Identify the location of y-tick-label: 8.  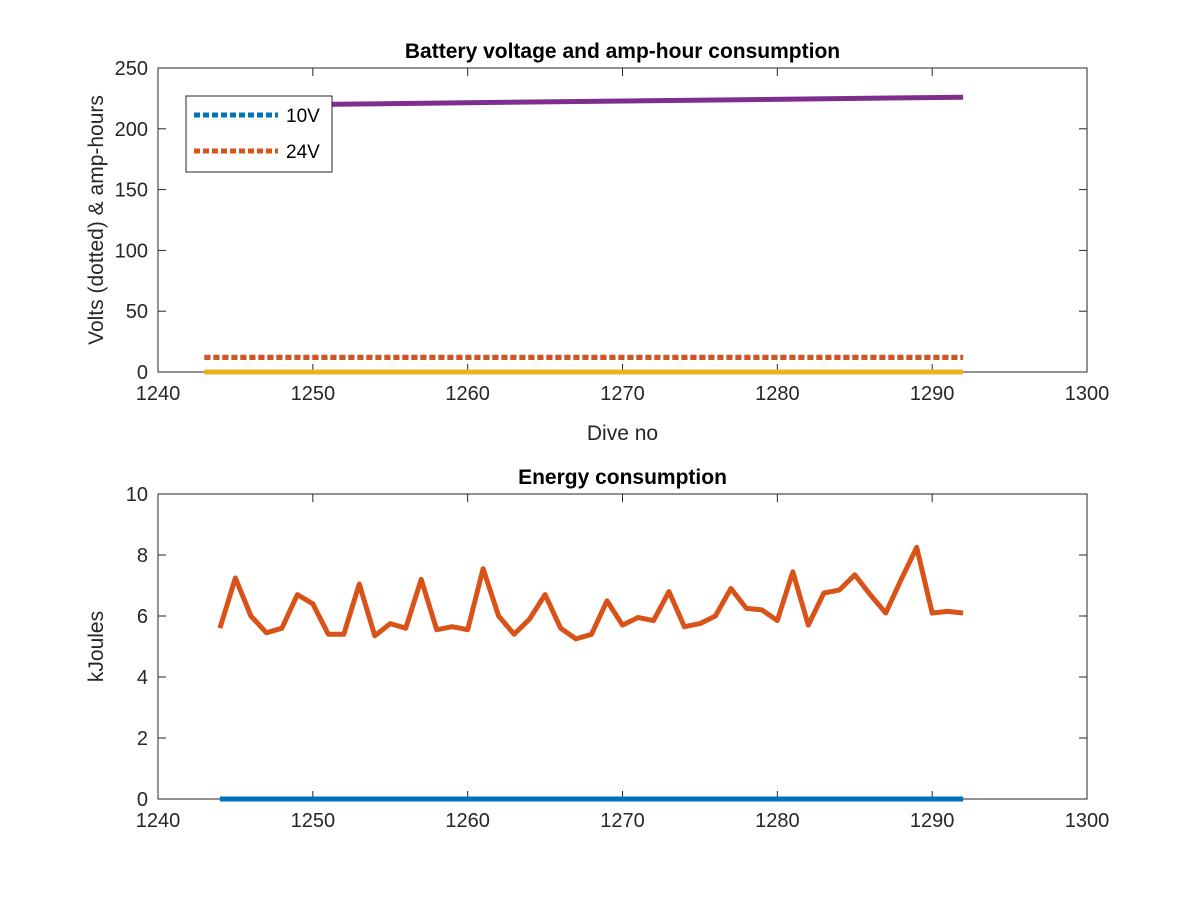
(142, 556).